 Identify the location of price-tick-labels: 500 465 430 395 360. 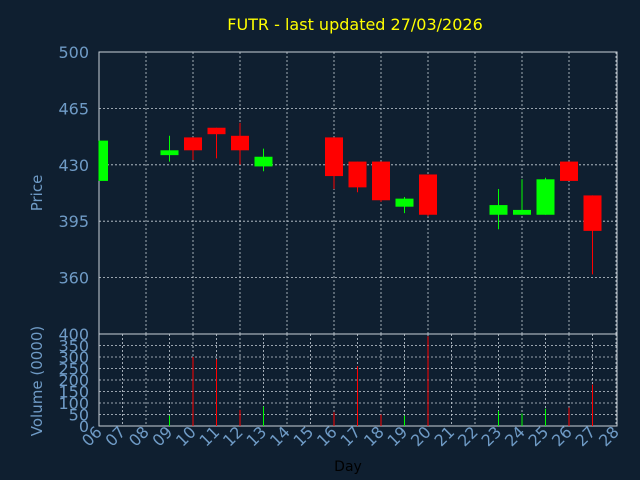
(73, 165).